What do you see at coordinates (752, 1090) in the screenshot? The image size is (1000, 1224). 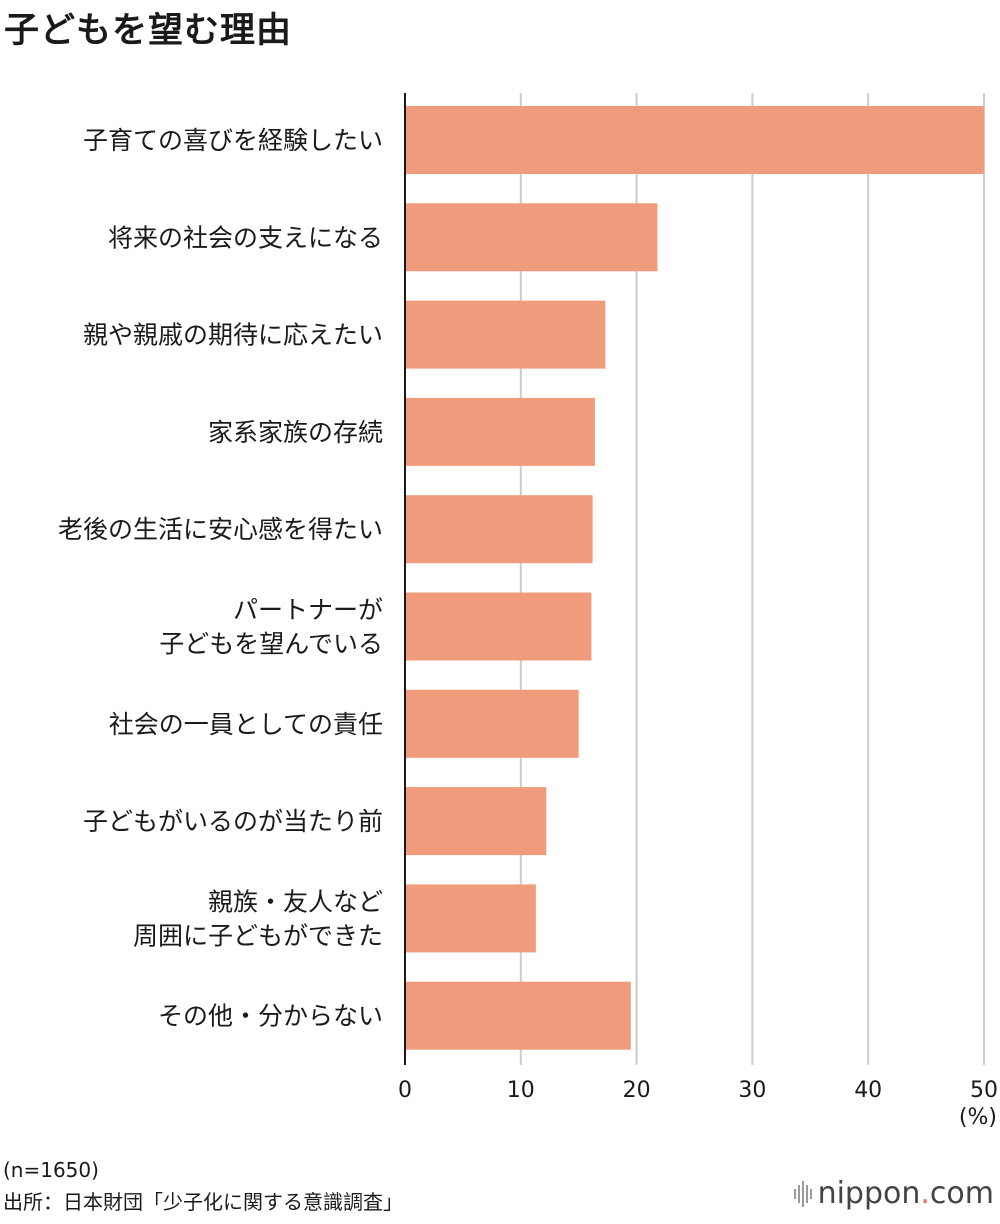 I see `x-tick-label: 30` at bounding box center [752, 1090].